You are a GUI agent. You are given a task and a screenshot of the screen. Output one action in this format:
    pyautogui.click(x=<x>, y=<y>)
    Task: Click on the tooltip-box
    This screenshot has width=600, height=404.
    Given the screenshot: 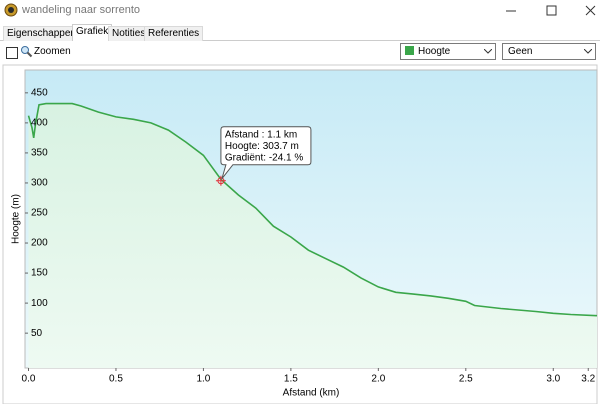 What is the action you would take?
    pyautogui.click(x=266, y=153)
    